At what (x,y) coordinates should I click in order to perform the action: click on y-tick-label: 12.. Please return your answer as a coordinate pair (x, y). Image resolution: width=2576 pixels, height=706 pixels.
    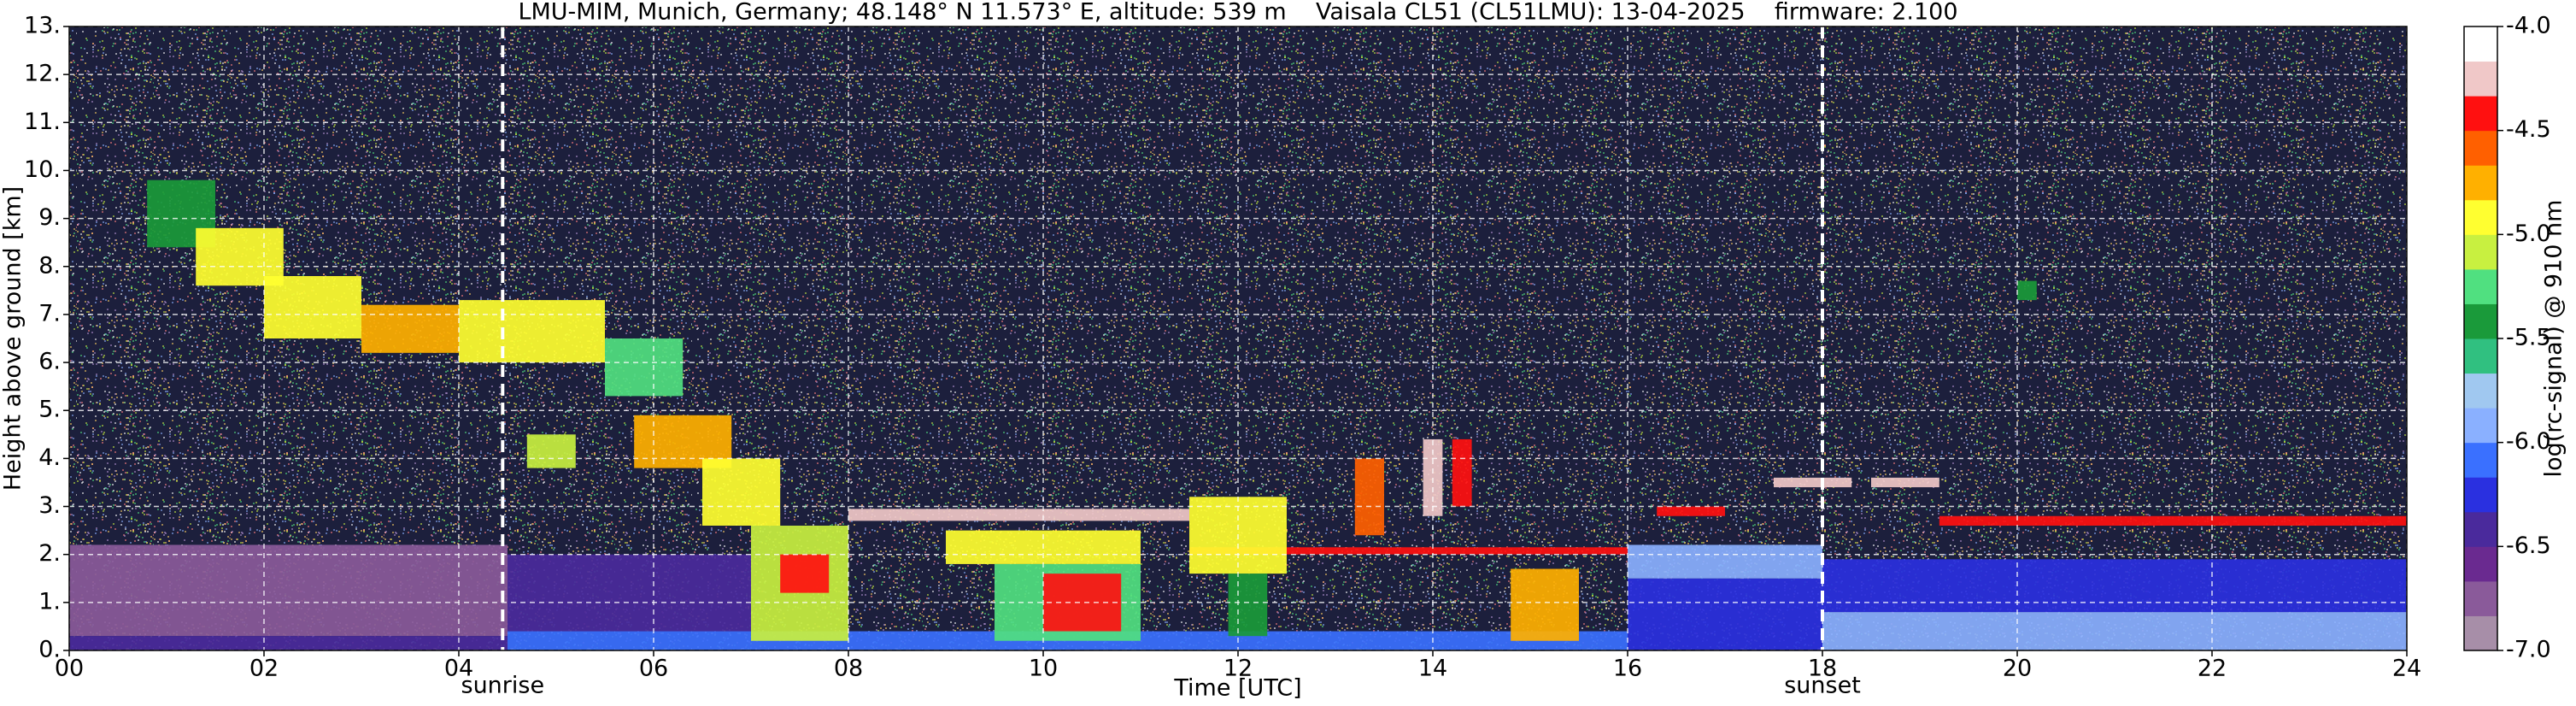
    Looking at the image, I should click on (42, 74).